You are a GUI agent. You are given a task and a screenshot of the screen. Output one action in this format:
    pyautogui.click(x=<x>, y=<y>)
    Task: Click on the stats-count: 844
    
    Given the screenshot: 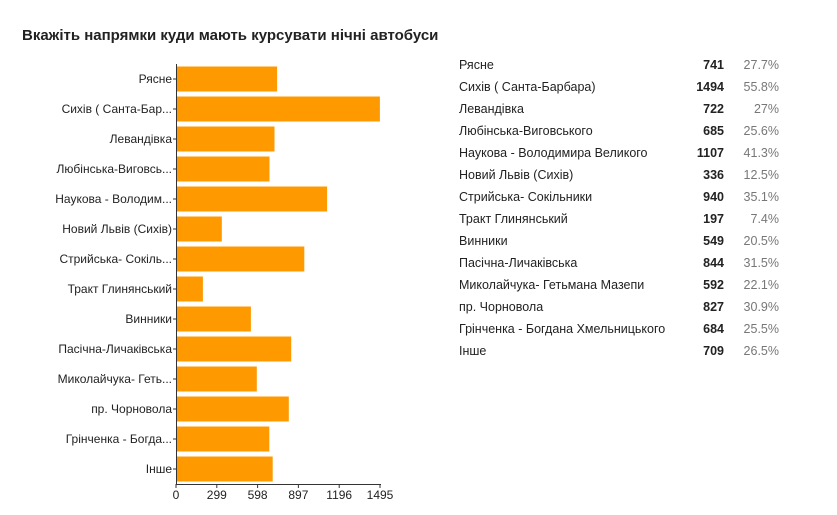 What is the action you would take?
    pyautogui.click(x=713, y=263)
    